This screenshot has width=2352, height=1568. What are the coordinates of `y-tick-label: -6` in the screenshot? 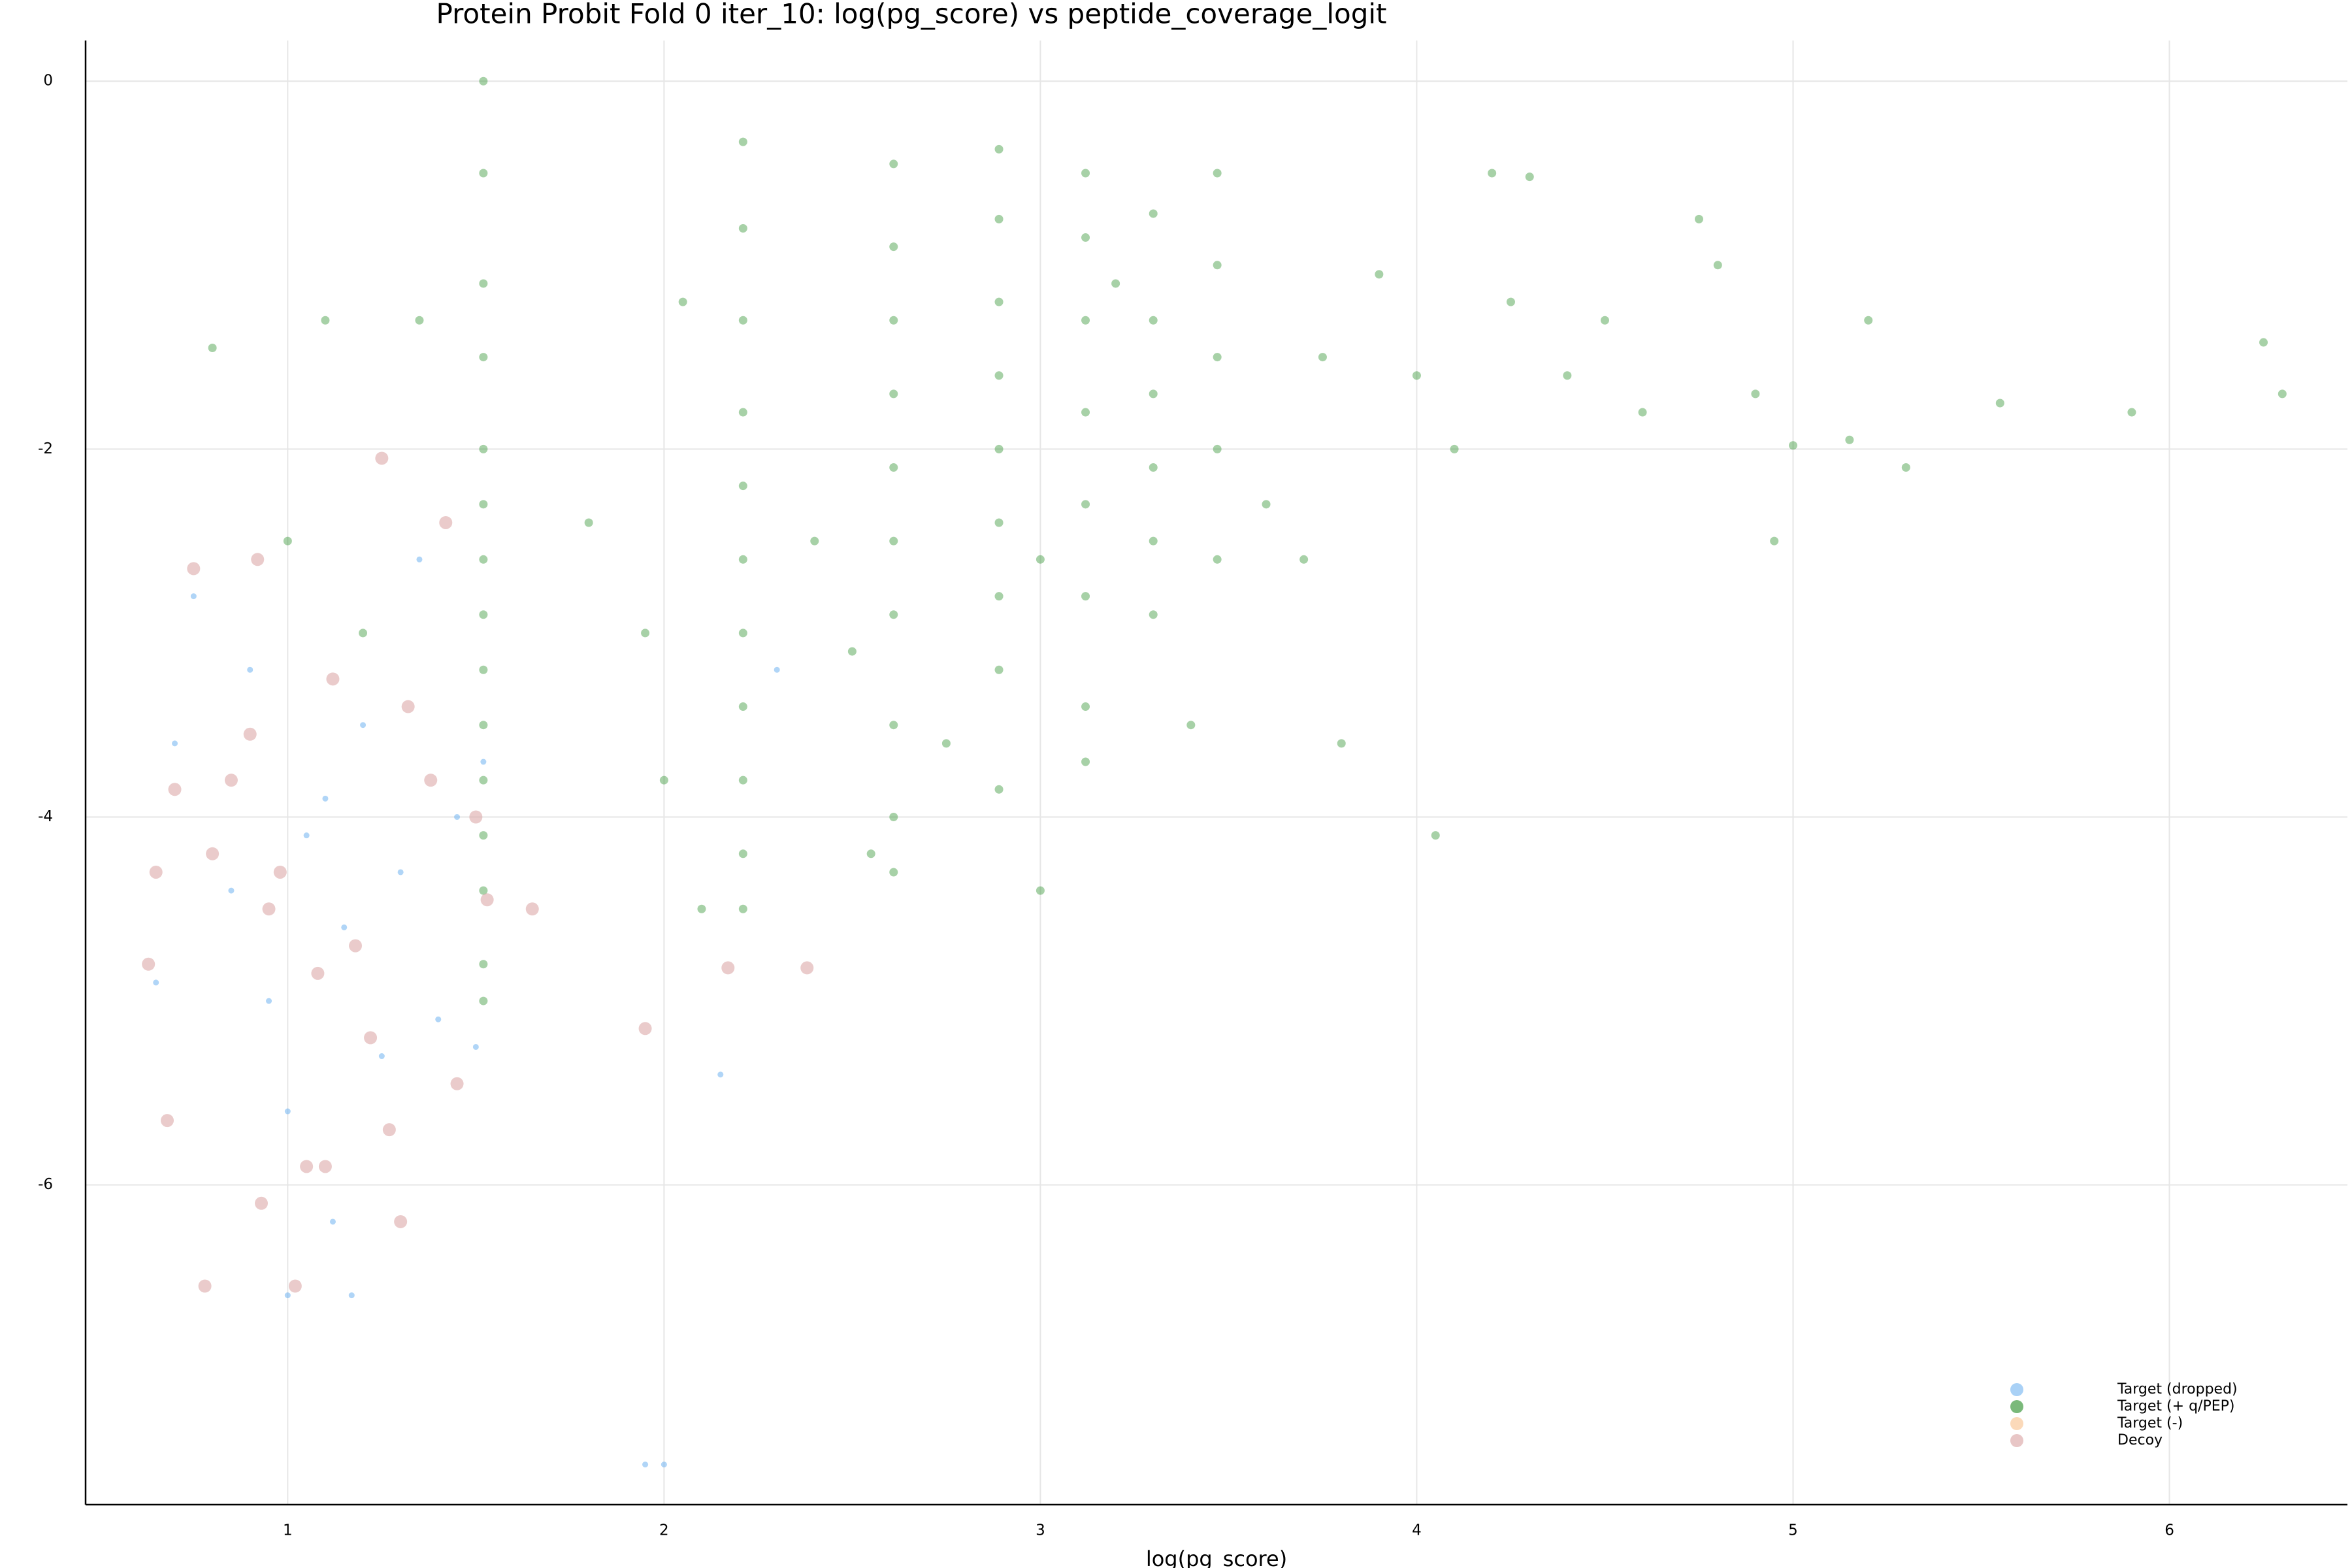 It's located at (45, 1184).